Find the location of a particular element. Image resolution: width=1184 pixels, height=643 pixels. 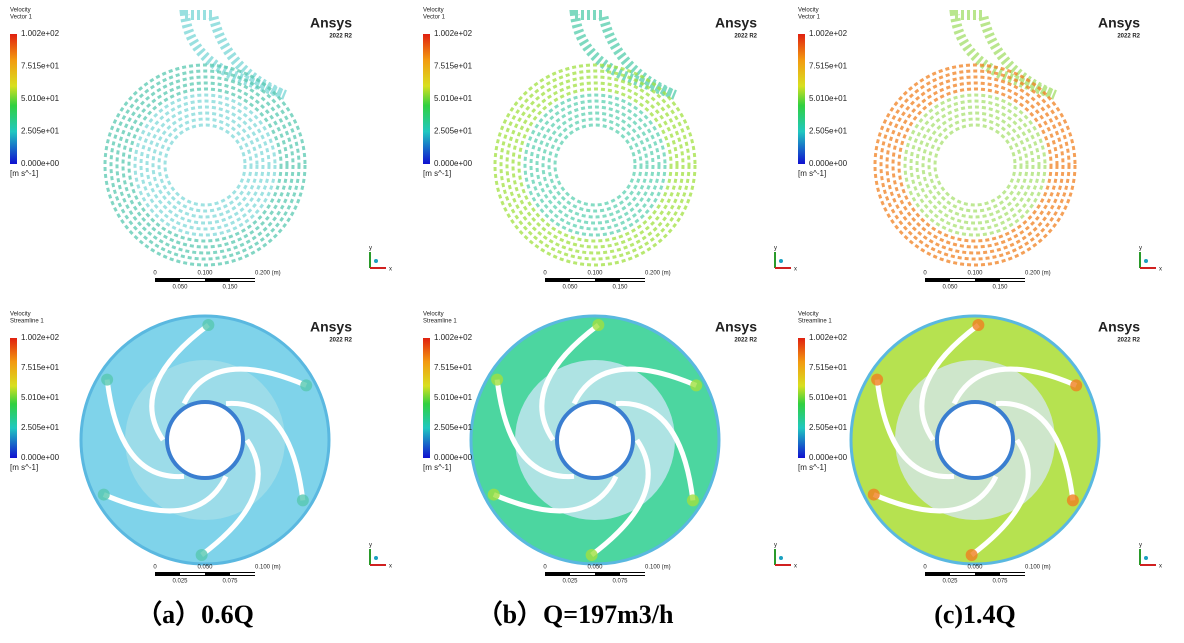

panel-caption: （b）Q=197m3/h is located at coordinates (575, 614).